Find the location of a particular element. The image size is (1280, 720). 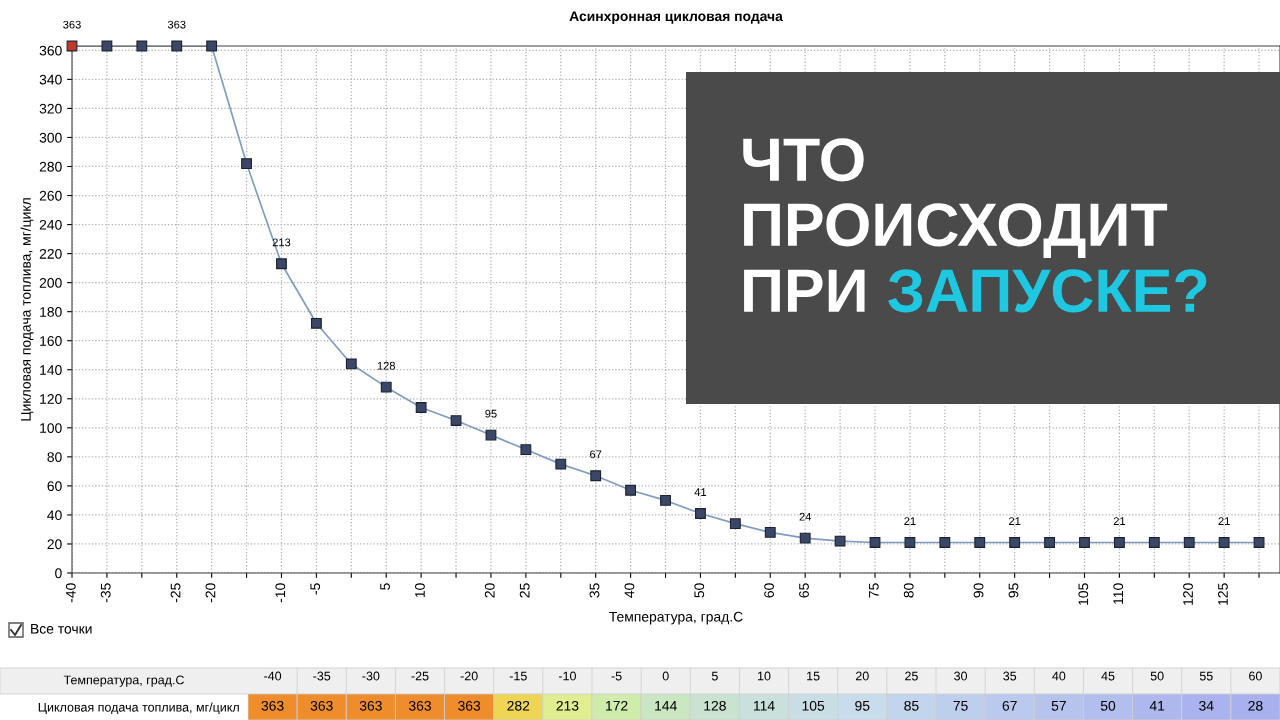

data-label: 50 is located at coordinates (1108, 705).